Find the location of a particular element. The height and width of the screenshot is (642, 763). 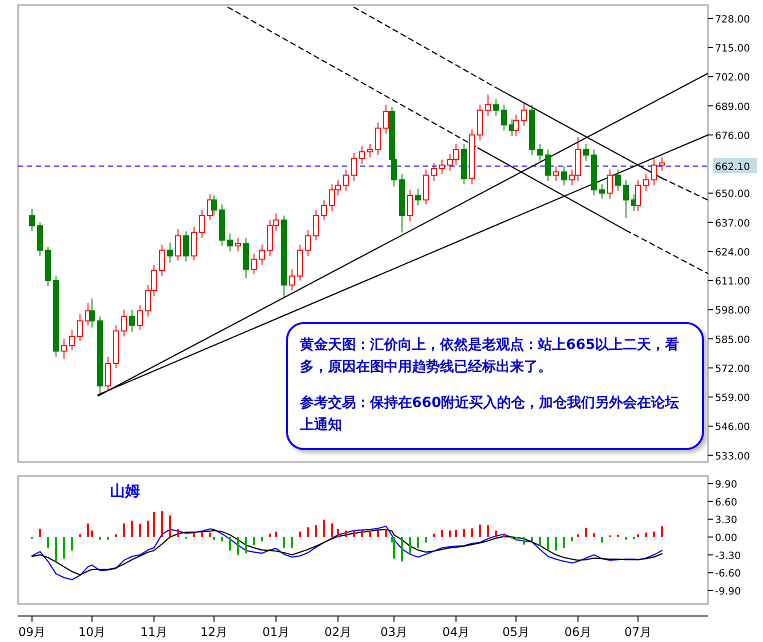

y-tick-label: 9.90 is located at coordinates (726, 485).